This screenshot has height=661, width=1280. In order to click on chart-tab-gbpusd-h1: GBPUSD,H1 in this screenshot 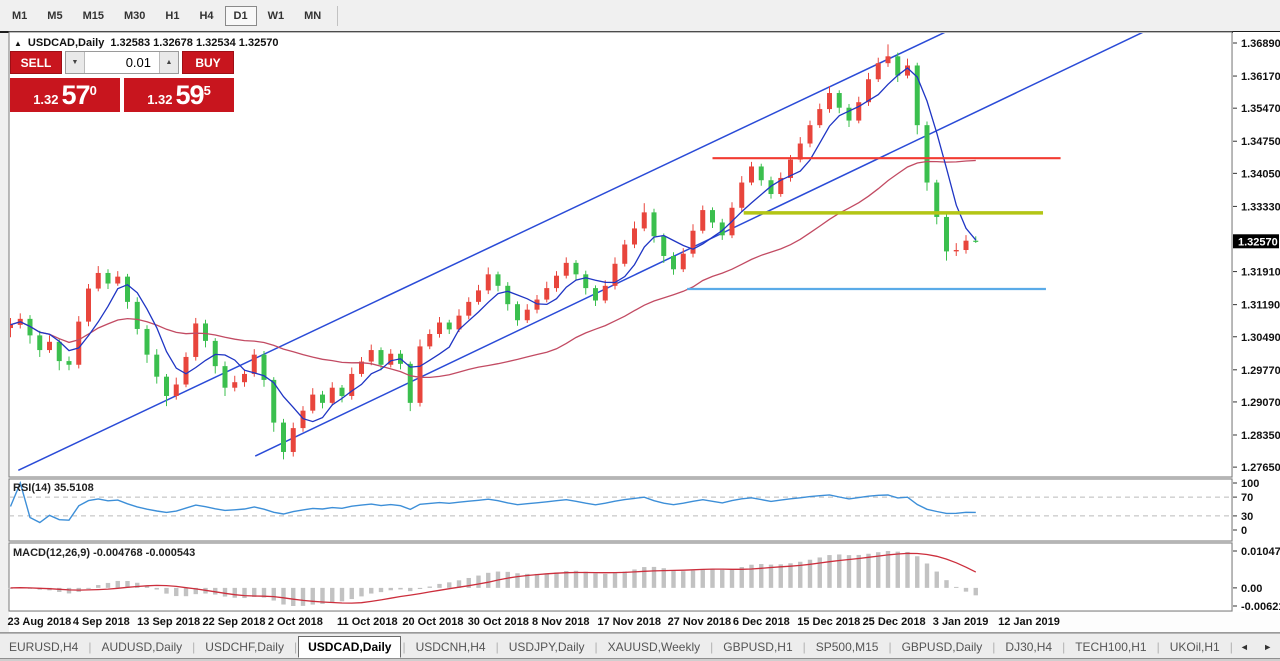, I will do `click(758, 646)`.